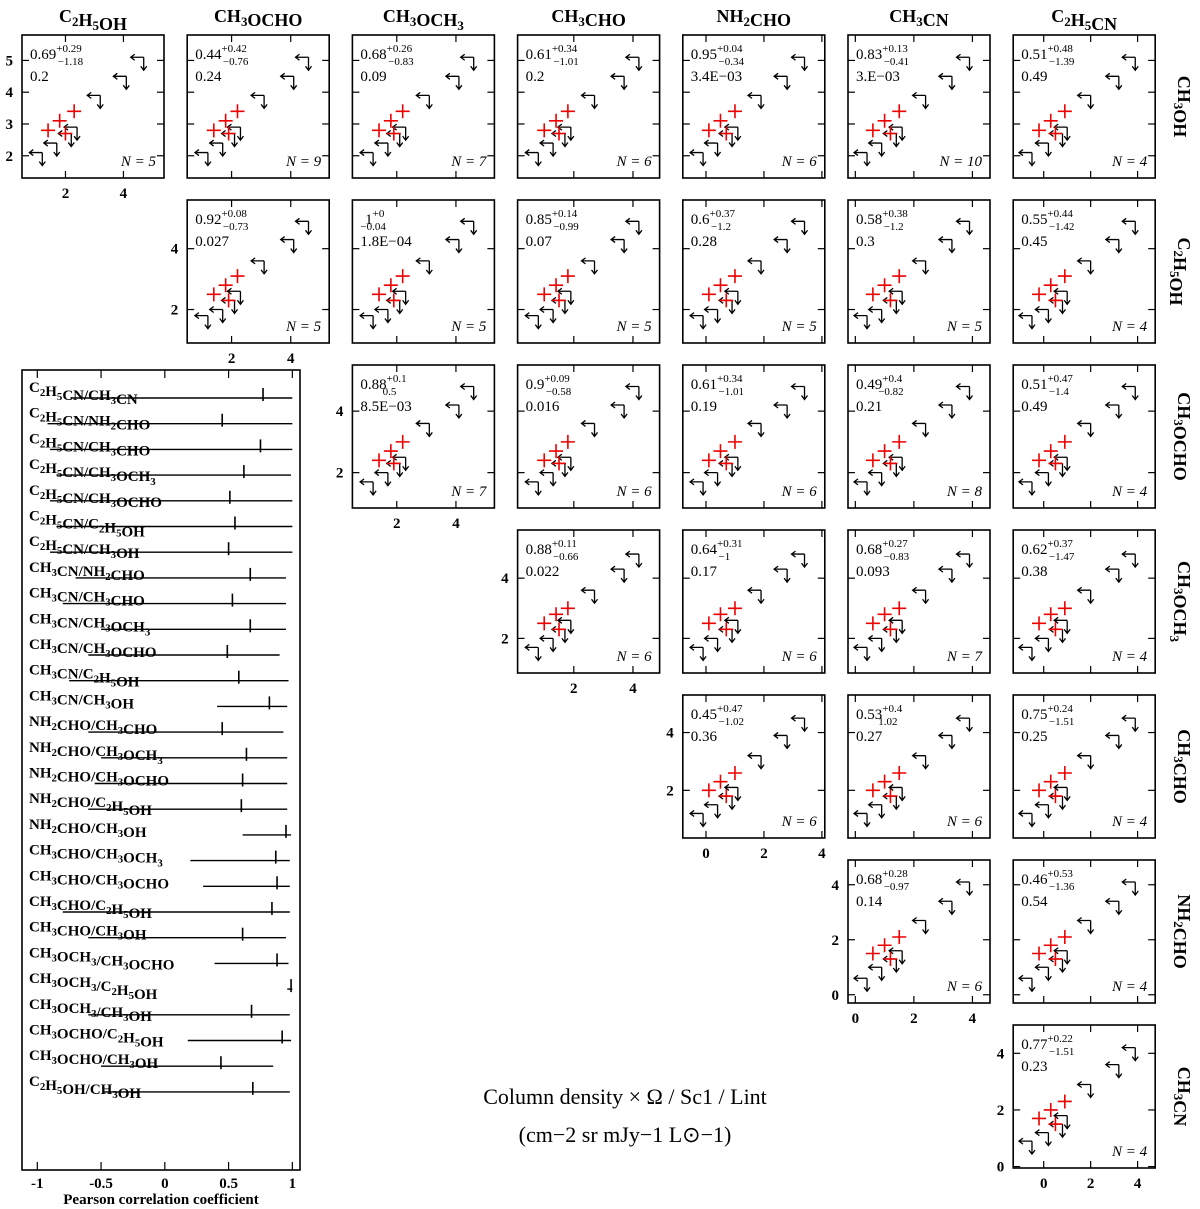  Describe the element at coordinates (895, 874) in the screenshot. I see `r-upper: +0.28` at that location.